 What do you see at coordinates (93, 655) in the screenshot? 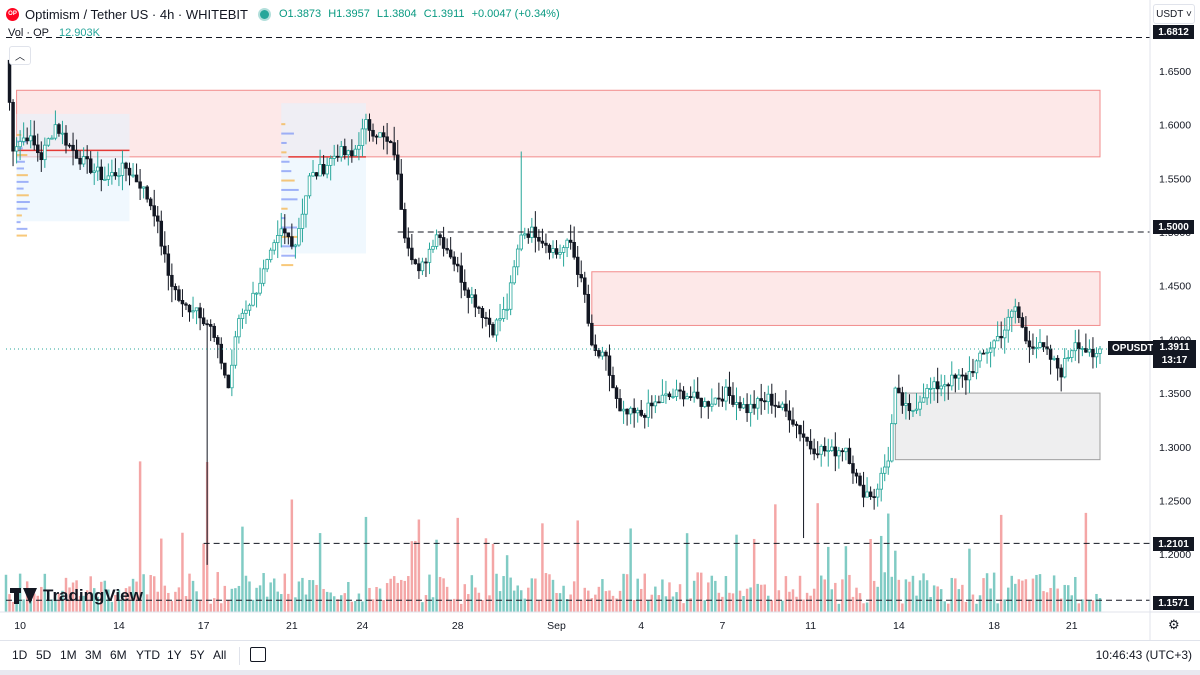
I see `range-3m: 3M` at bounding box center [93, 655].